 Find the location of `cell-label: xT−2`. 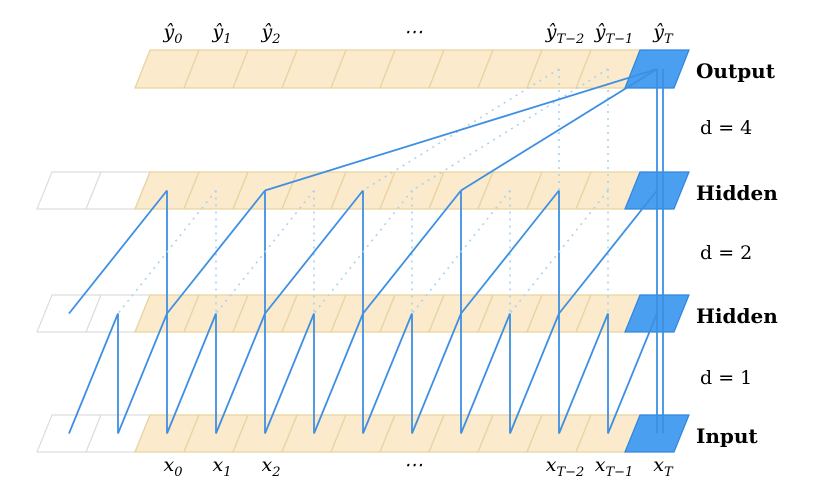

cell-label: xT−2 is located at coordinates (565, 467).